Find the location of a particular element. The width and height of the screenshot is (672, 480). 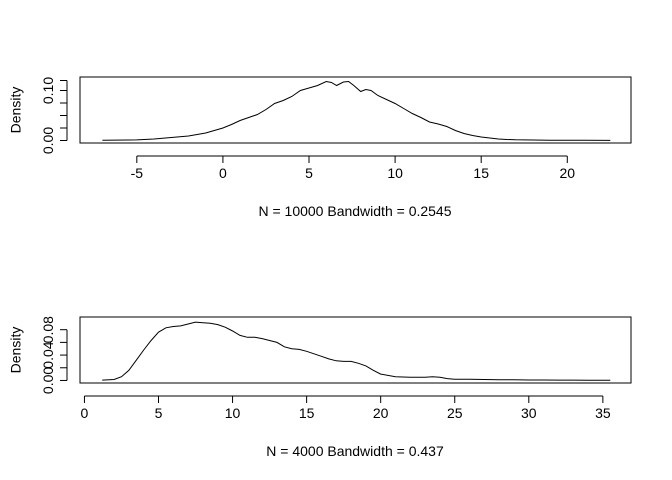

y-tick-label: 0.04 is located at coordinates (48, 354).